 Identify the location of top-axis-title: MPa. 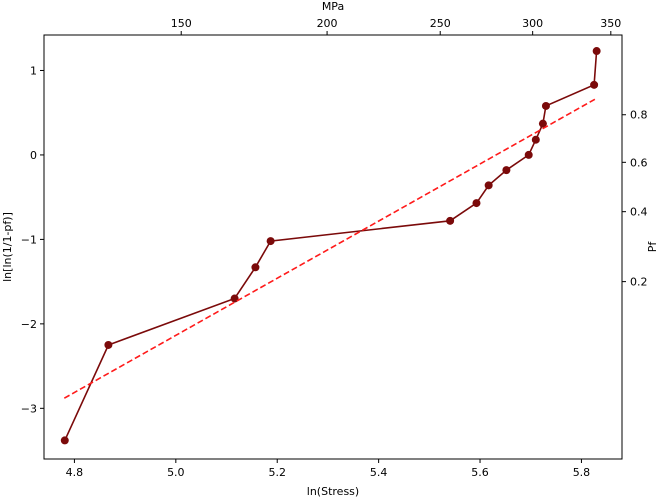
(333, 6).